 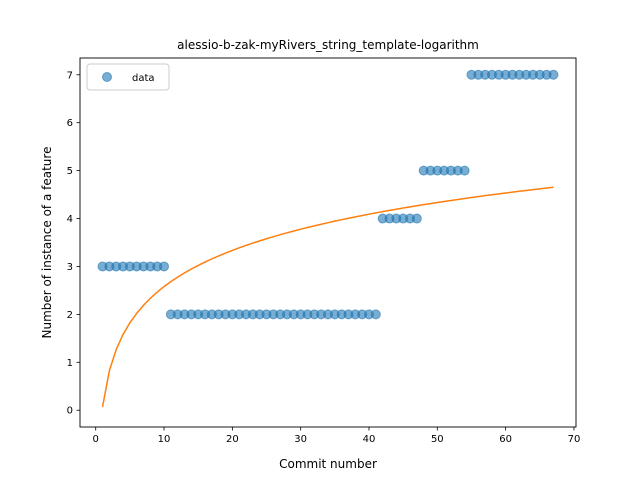 I want to click on x-tick-label: 40, so click(x=369, y=439).